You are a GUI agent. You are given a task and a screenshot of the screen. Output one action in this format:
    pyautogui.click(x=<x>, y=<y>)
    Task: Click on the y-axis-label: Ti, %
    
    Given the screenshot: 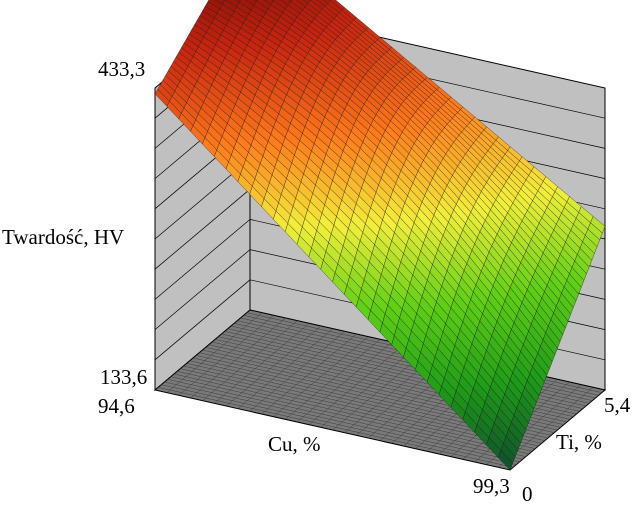 What is the action you would take?
    pyautogui.click(x=579, y=442)
    